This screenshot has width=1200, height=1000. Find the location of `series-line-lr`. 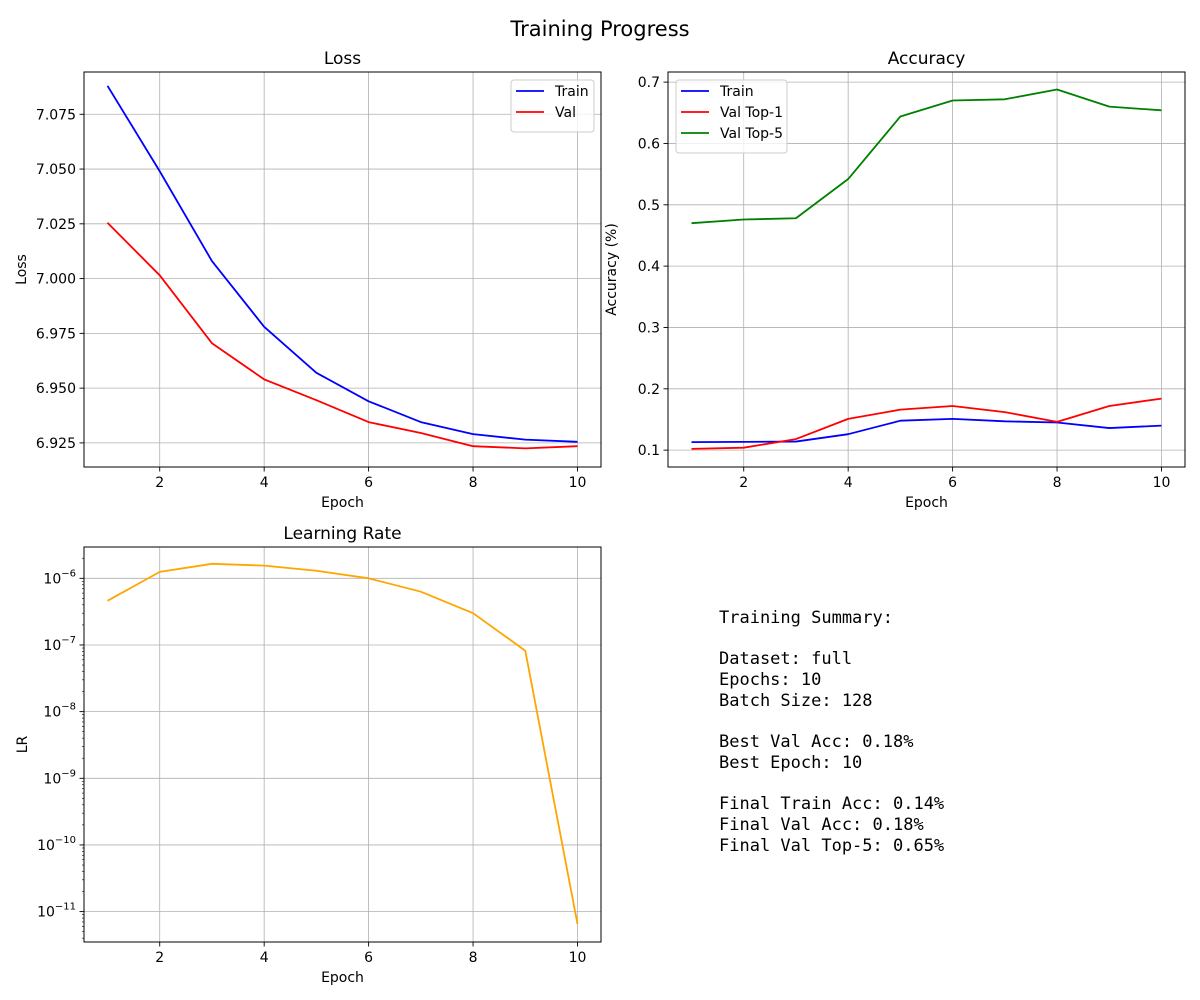

series-line-lr is located at coordinates (343, 743).